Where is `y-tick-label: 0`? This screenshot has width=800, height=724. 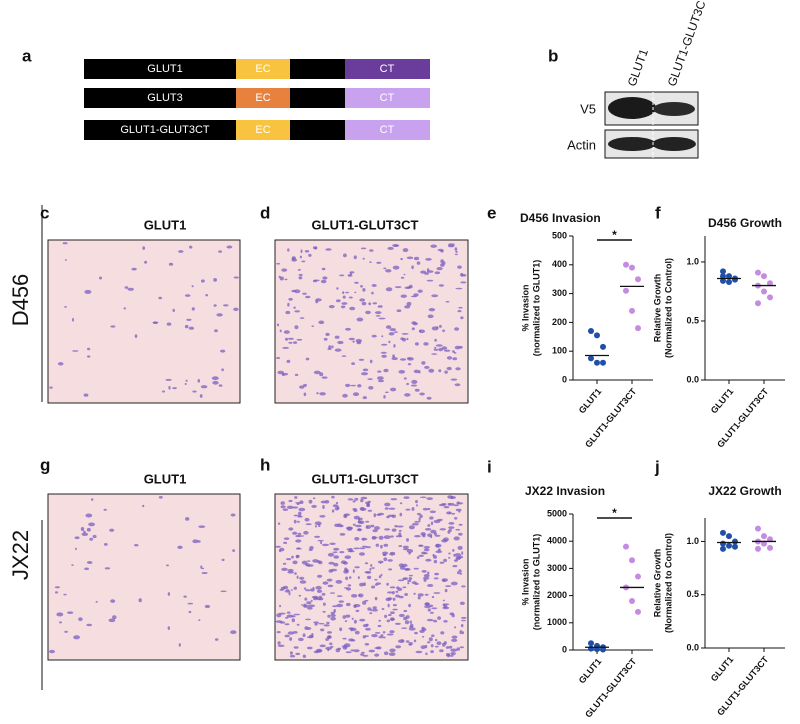
y-tick-label: 0 is located at coordinates (564, 379).